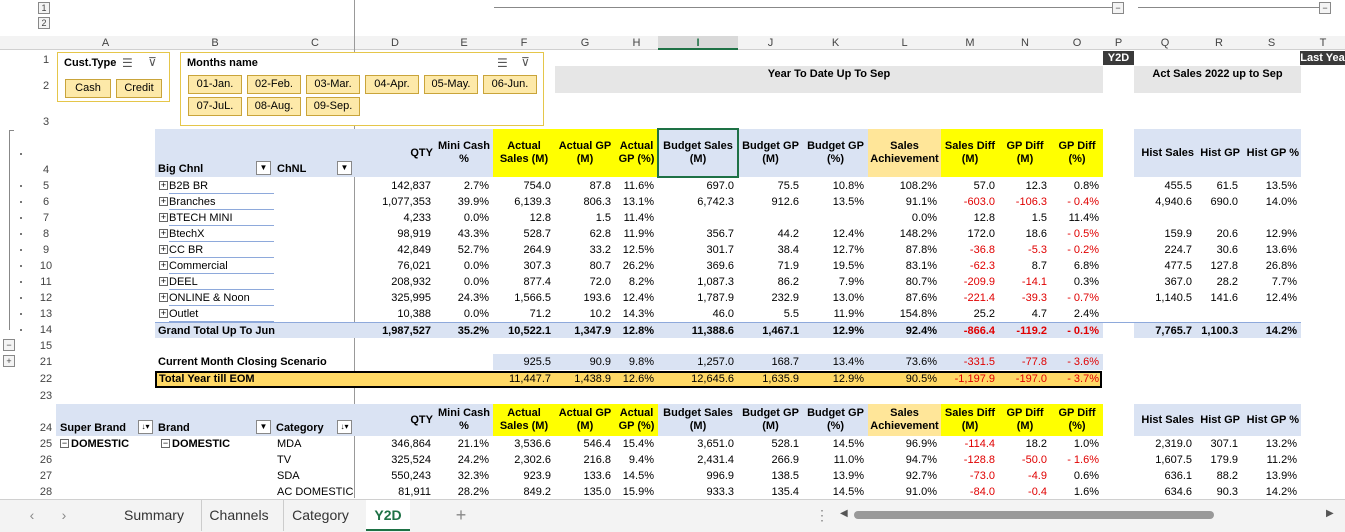  Describe the element at coordinates (979, 444) in the screenshot. I see `cell-sd: -114.4` at that location.